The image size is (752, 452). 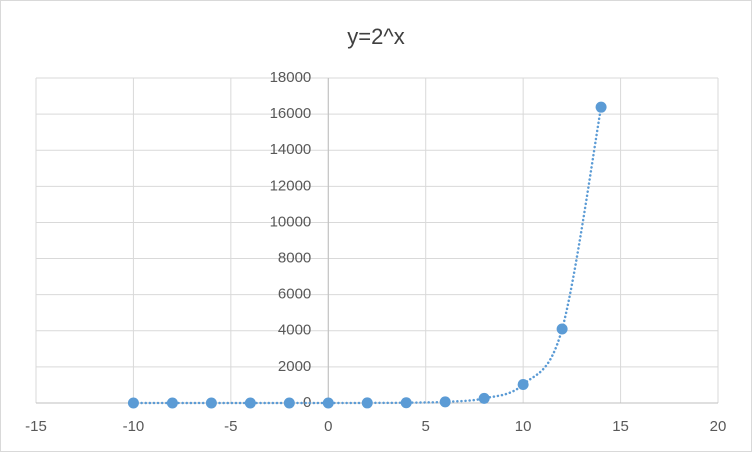 What do you see at coordinates (375, 36) in the screenshot?
I see `chart-title: y=2^x` at bounding box center [375, 36].